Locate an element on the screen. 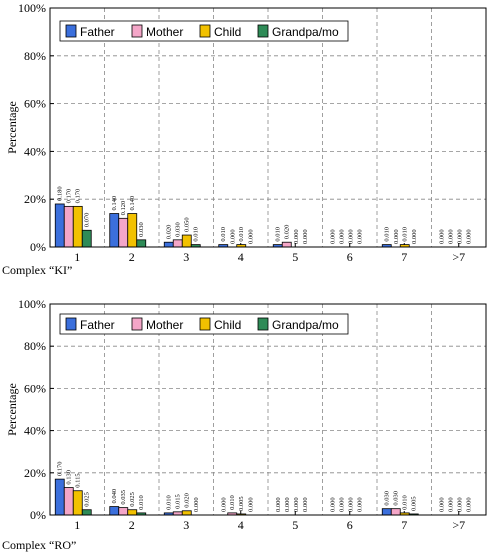 Image resolution: width=489 pixels, height=553 pixels. bar-value-label: 0.015 is located at coordinates (178, 501).